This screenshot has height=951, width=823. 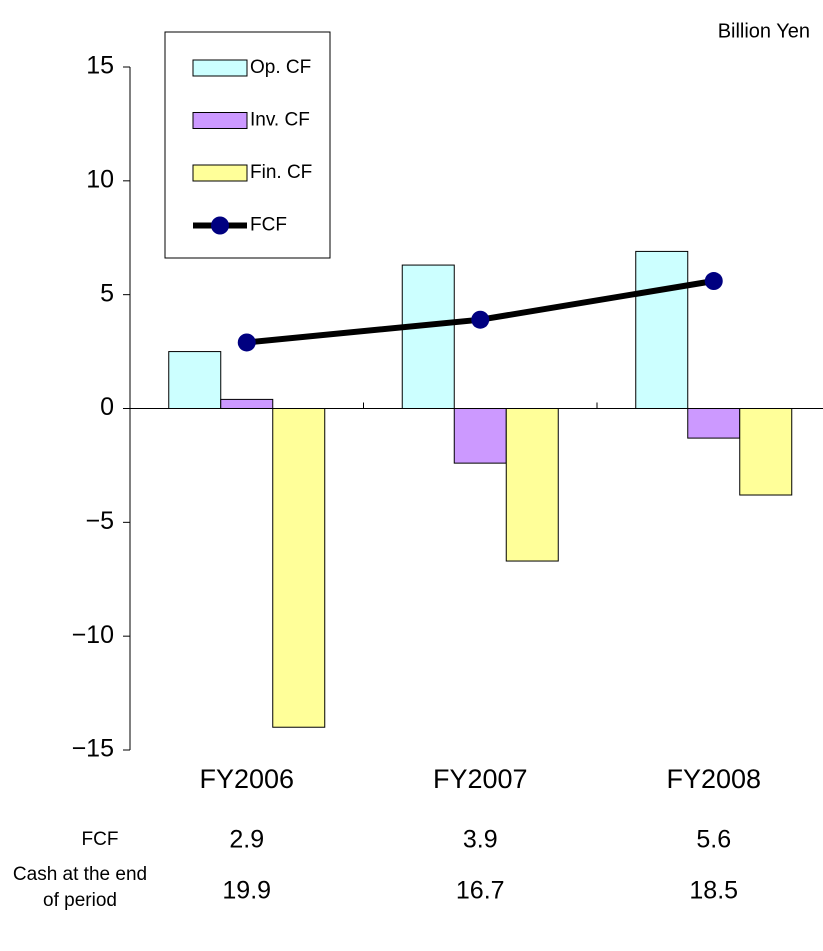 I want to click on table-cell: 5.6, so click(x=713, y=840).